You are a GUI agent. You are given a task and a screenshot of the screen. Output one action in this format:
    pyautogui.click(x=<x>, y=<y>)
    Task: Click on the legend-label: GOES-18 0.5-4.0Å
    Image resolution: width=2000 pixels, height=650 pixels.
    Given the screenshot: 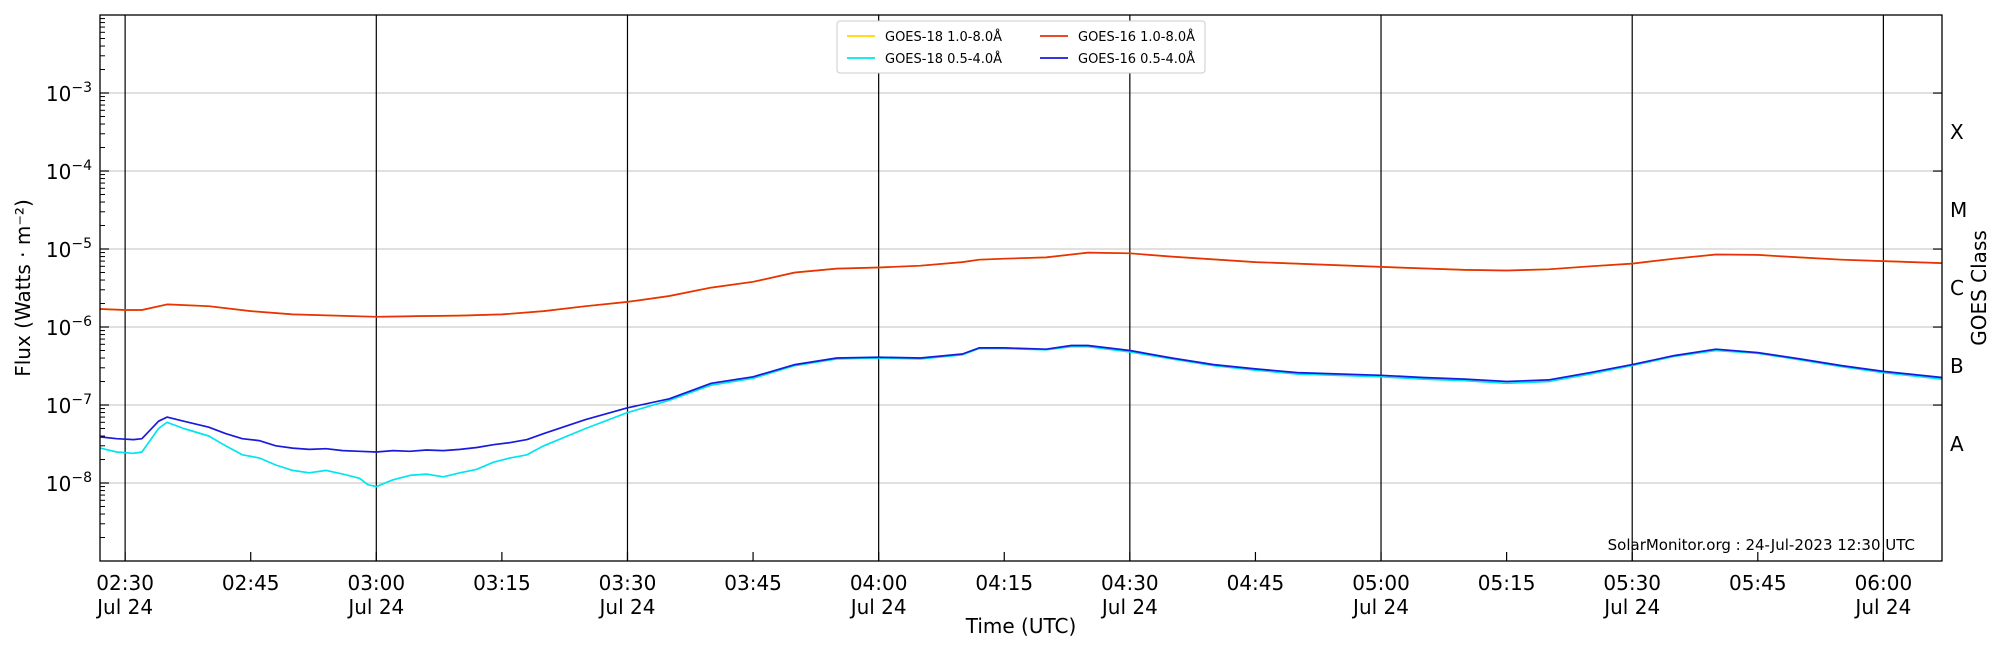 What is the action you would take?
    pyautogui.click(x=943, y=59)
    